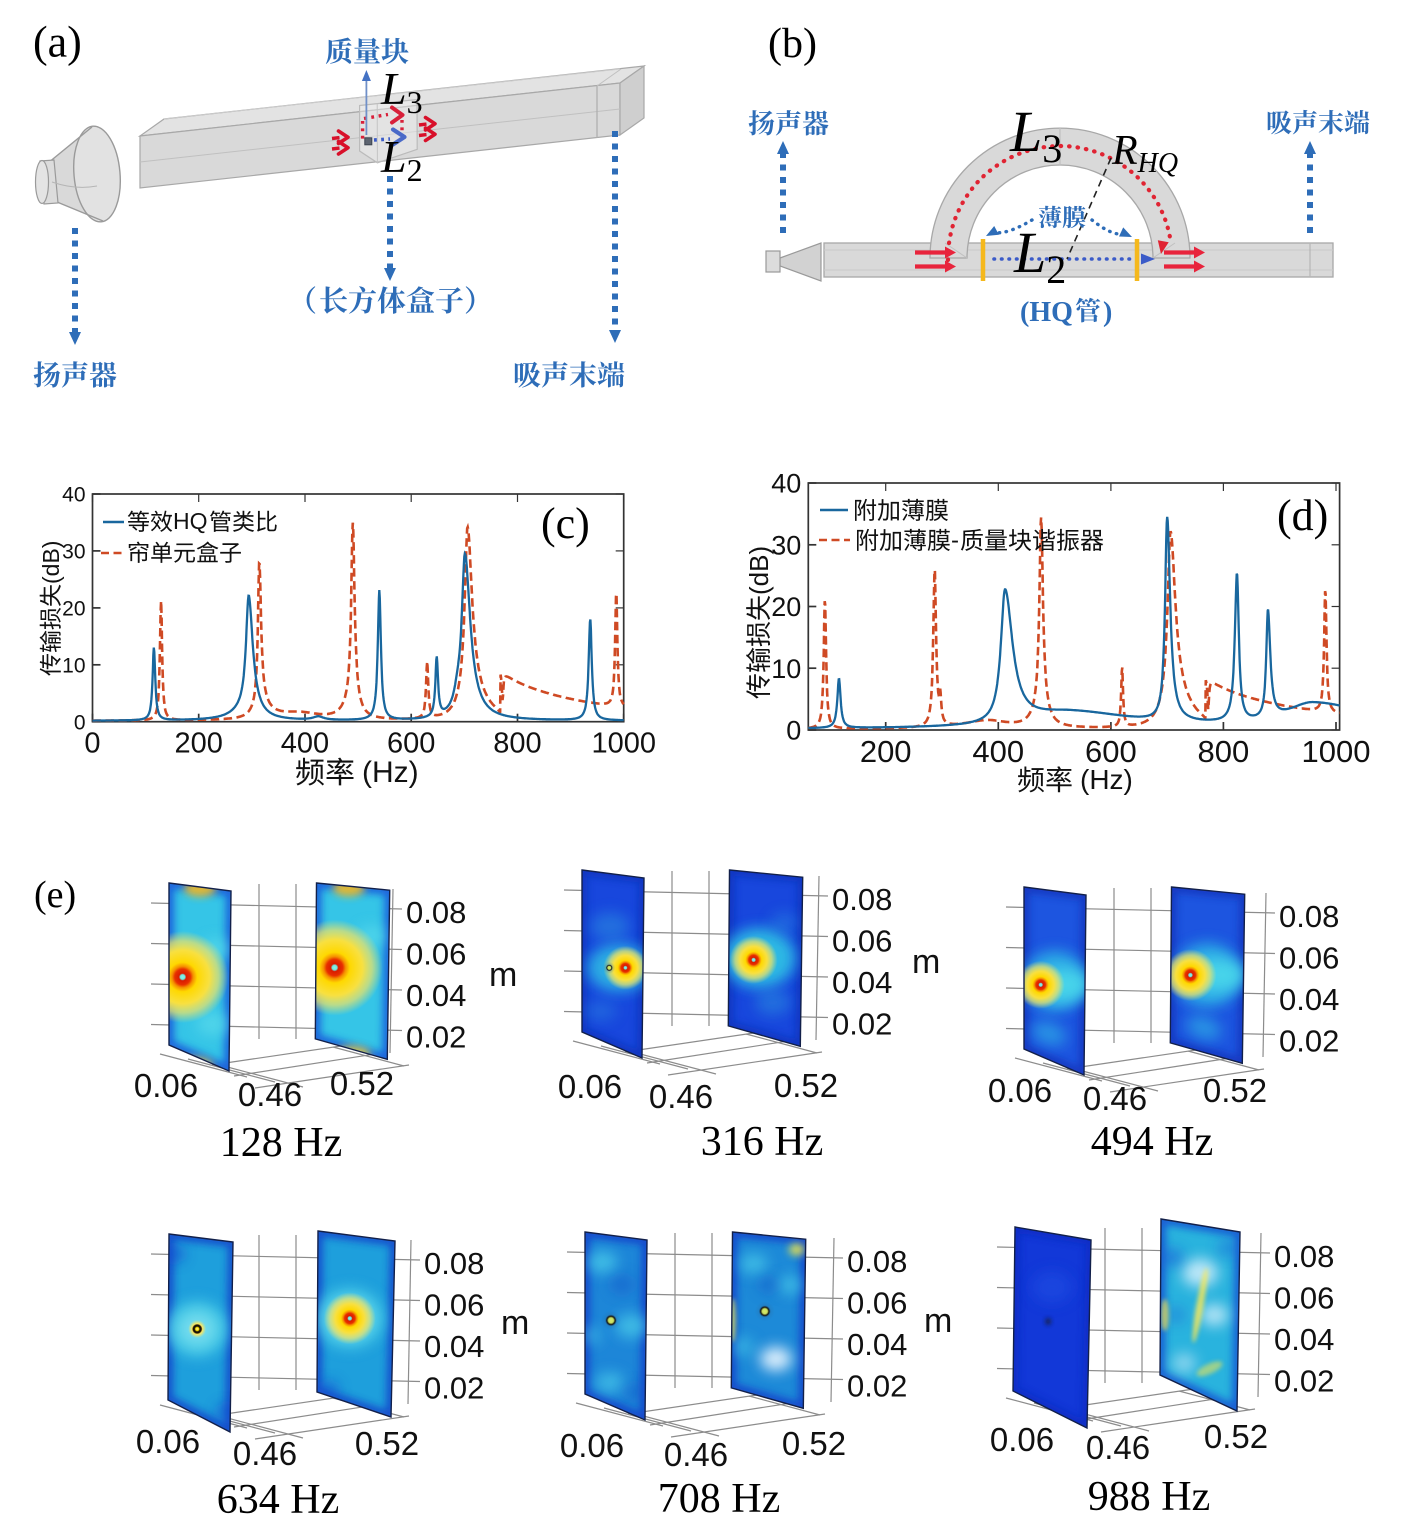  I want to click on svg-text: (a), so click(57, 42).